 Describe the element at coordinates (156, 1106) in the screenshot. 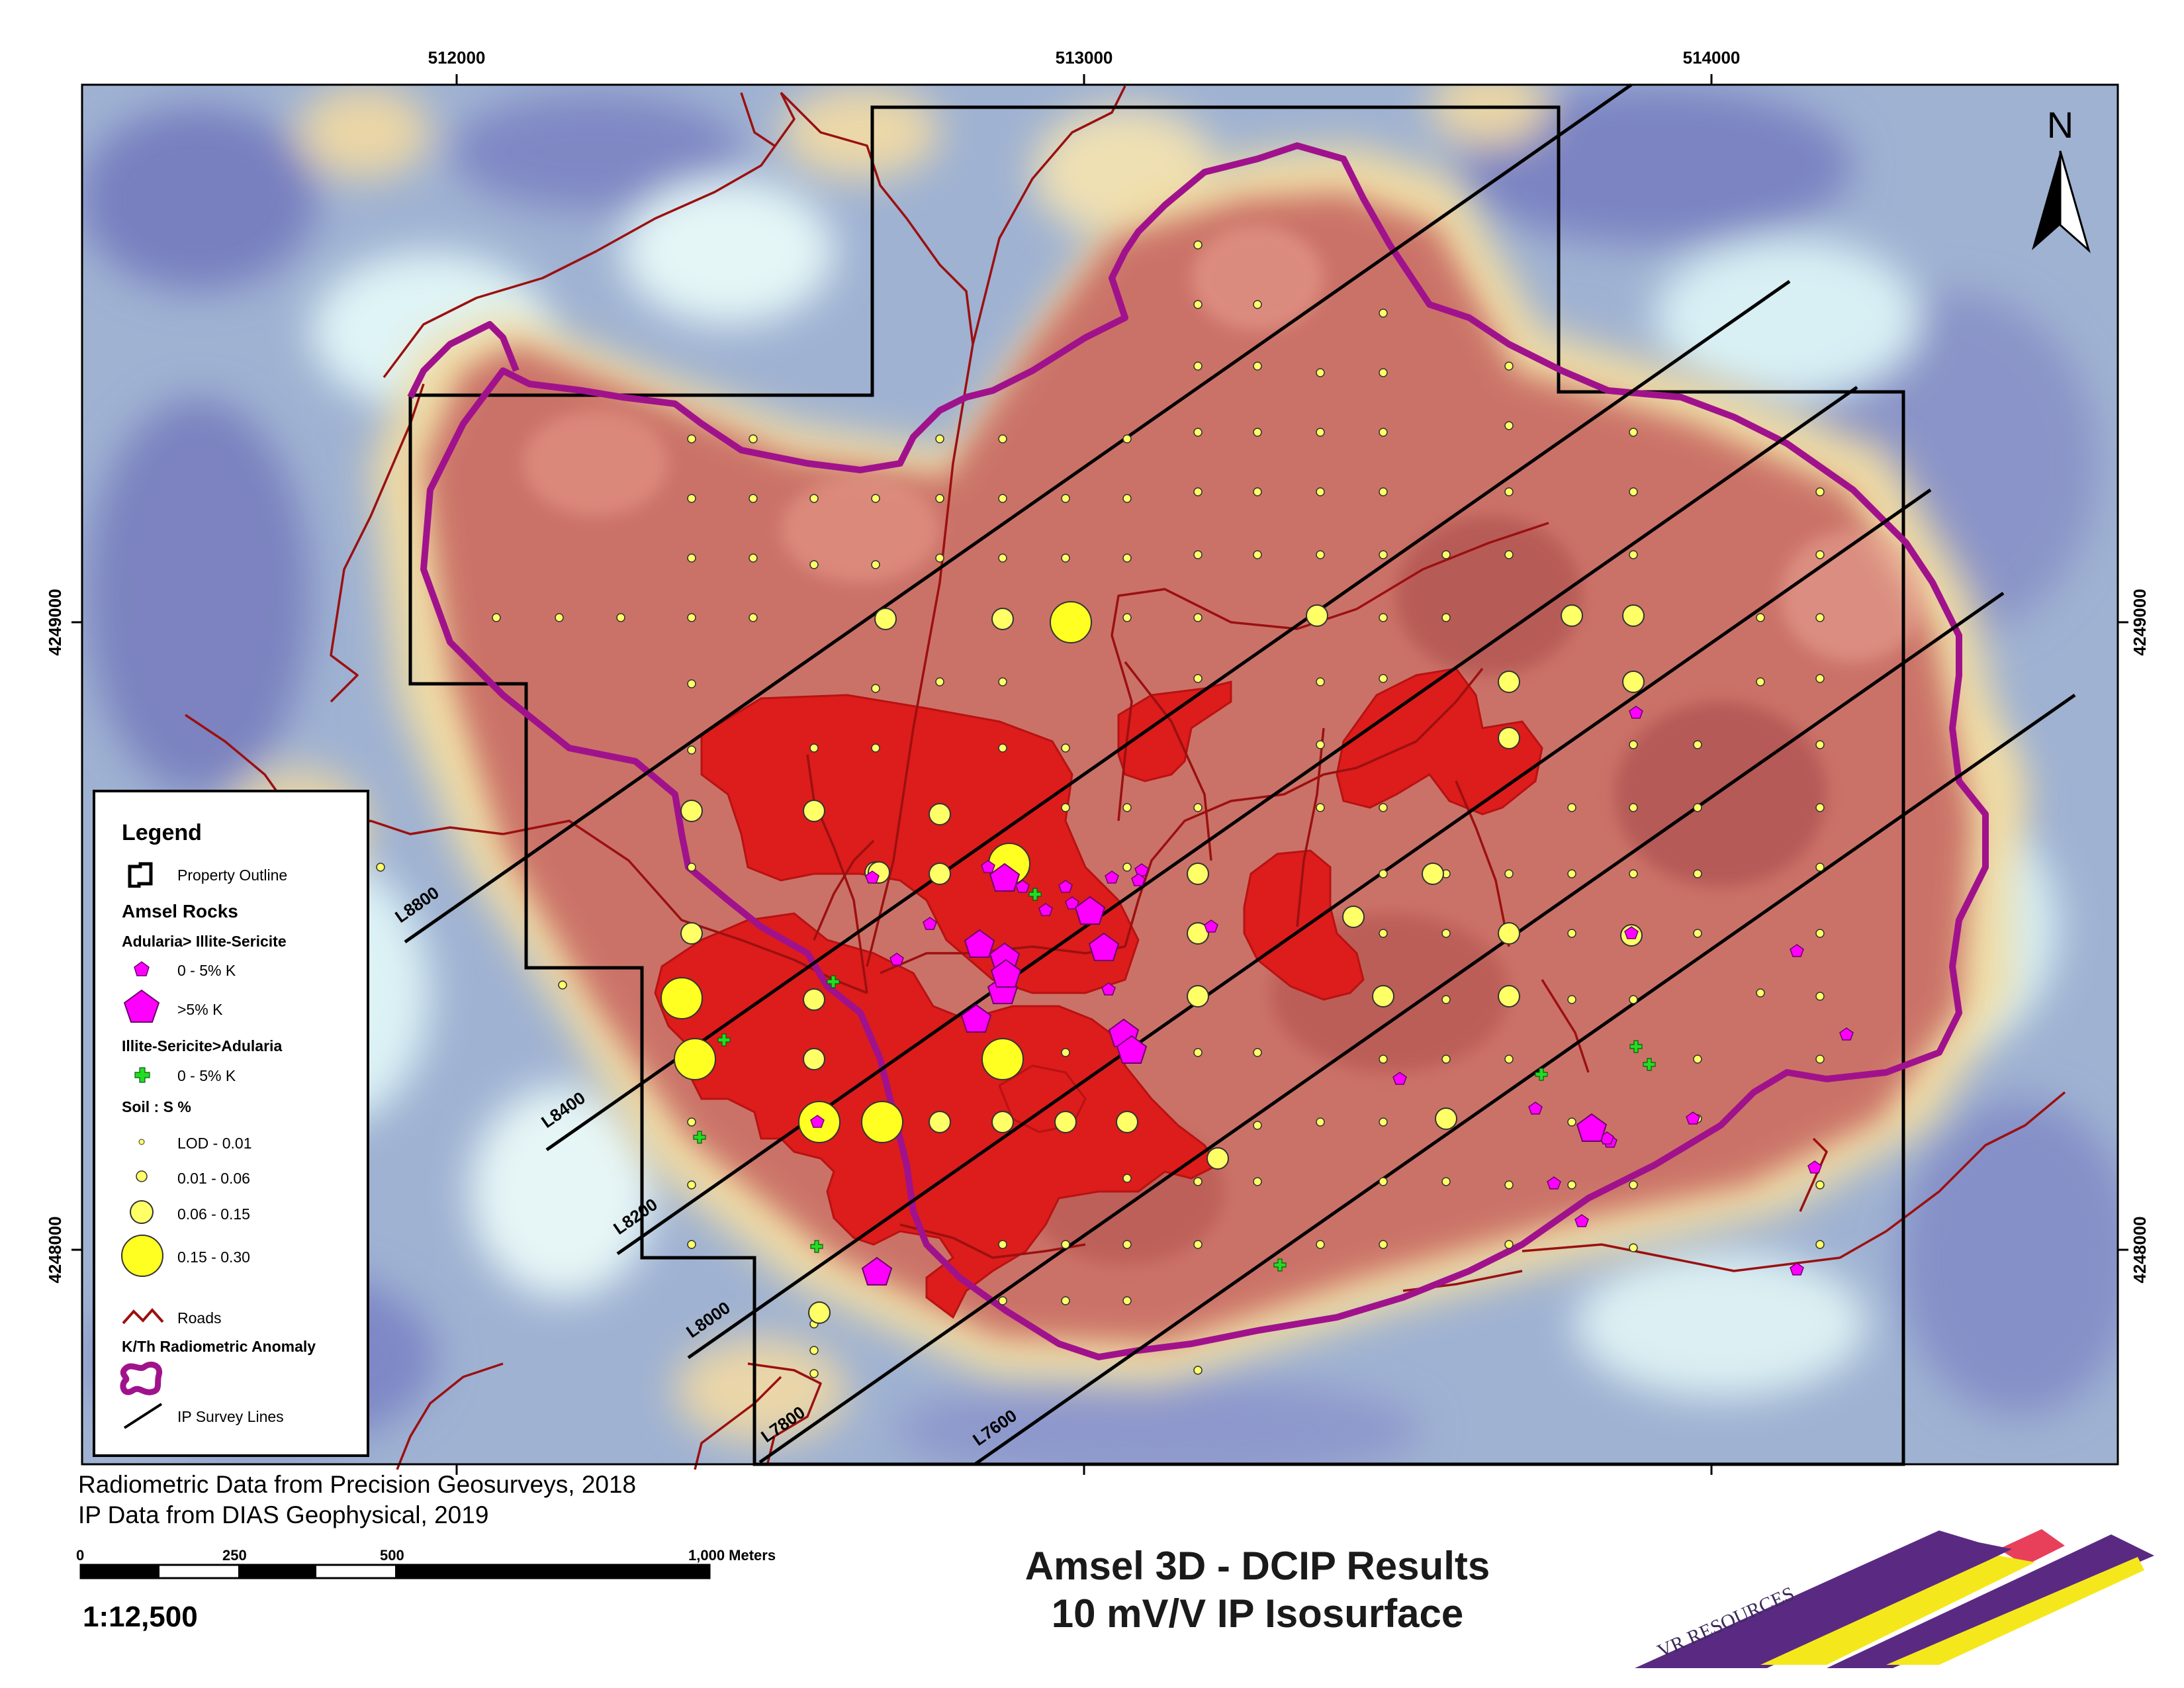

I see `legend-soil-group: Soil : S %` at that location.